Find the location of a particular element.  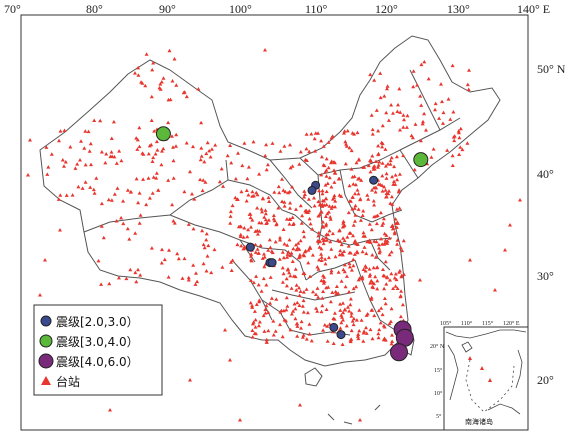

lon-tick-100: 100° is located at coordinates (240, 9).